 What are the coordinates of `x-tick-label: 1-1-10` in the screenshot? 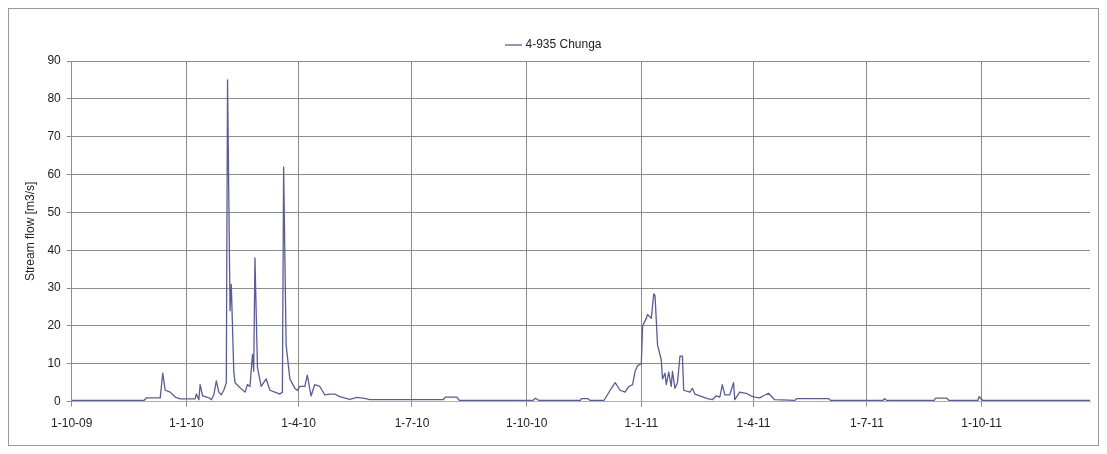 It's located at (187, 423).